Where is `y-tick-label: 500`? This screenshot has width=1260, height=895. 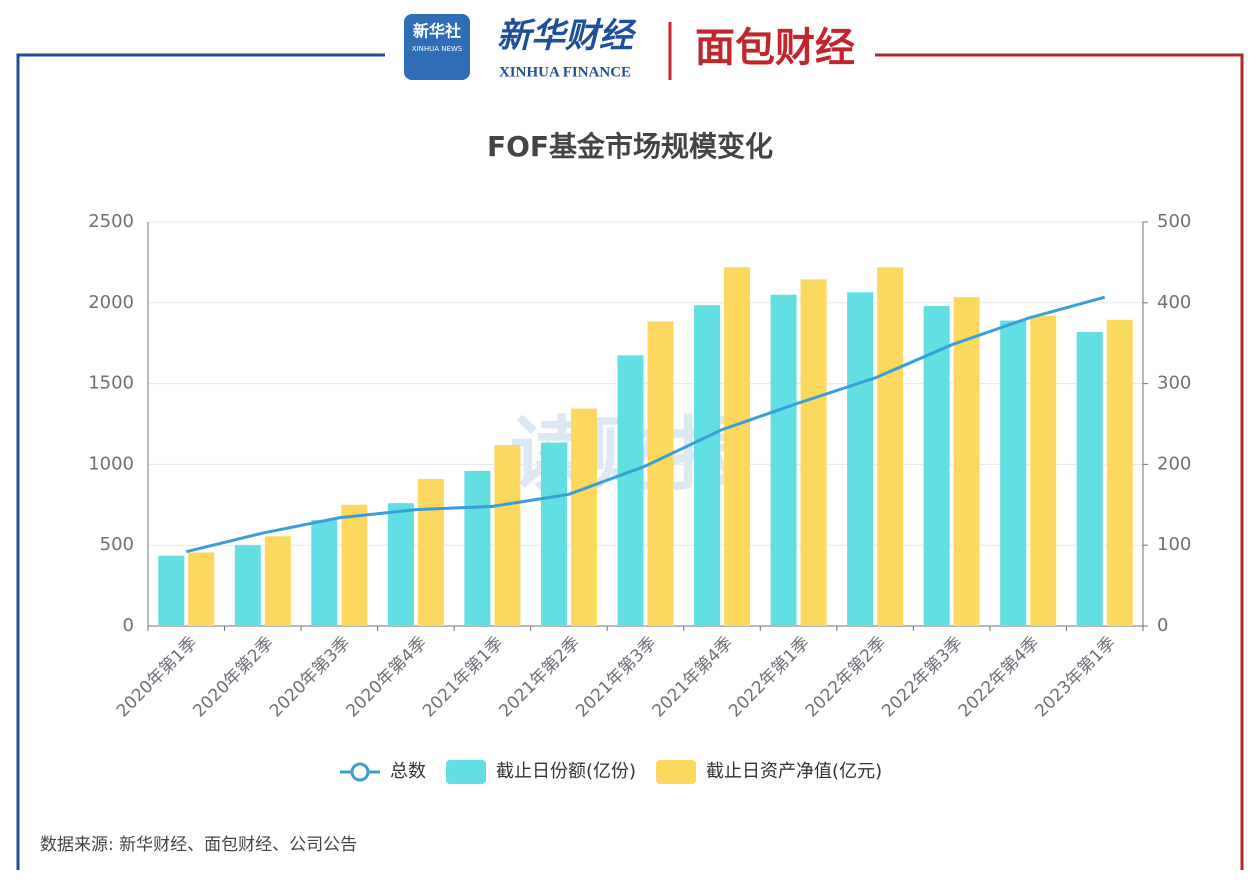 y-tick-label: 500 is located at coordinates (117, 544).